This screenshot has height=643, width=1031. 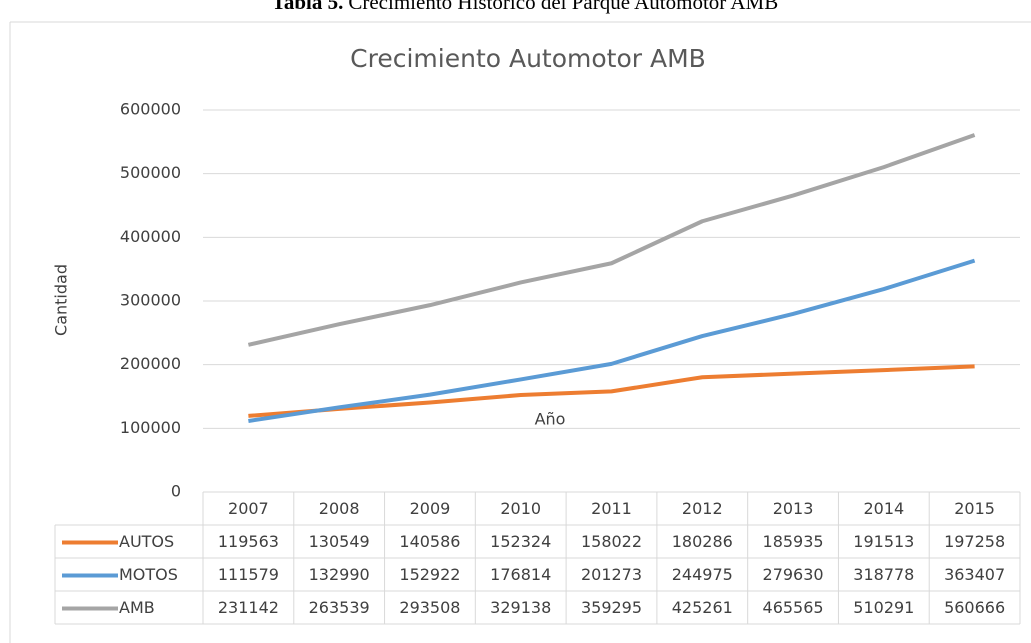 I want to click on x-tick-label: 2007, so click(x=248, y=508).